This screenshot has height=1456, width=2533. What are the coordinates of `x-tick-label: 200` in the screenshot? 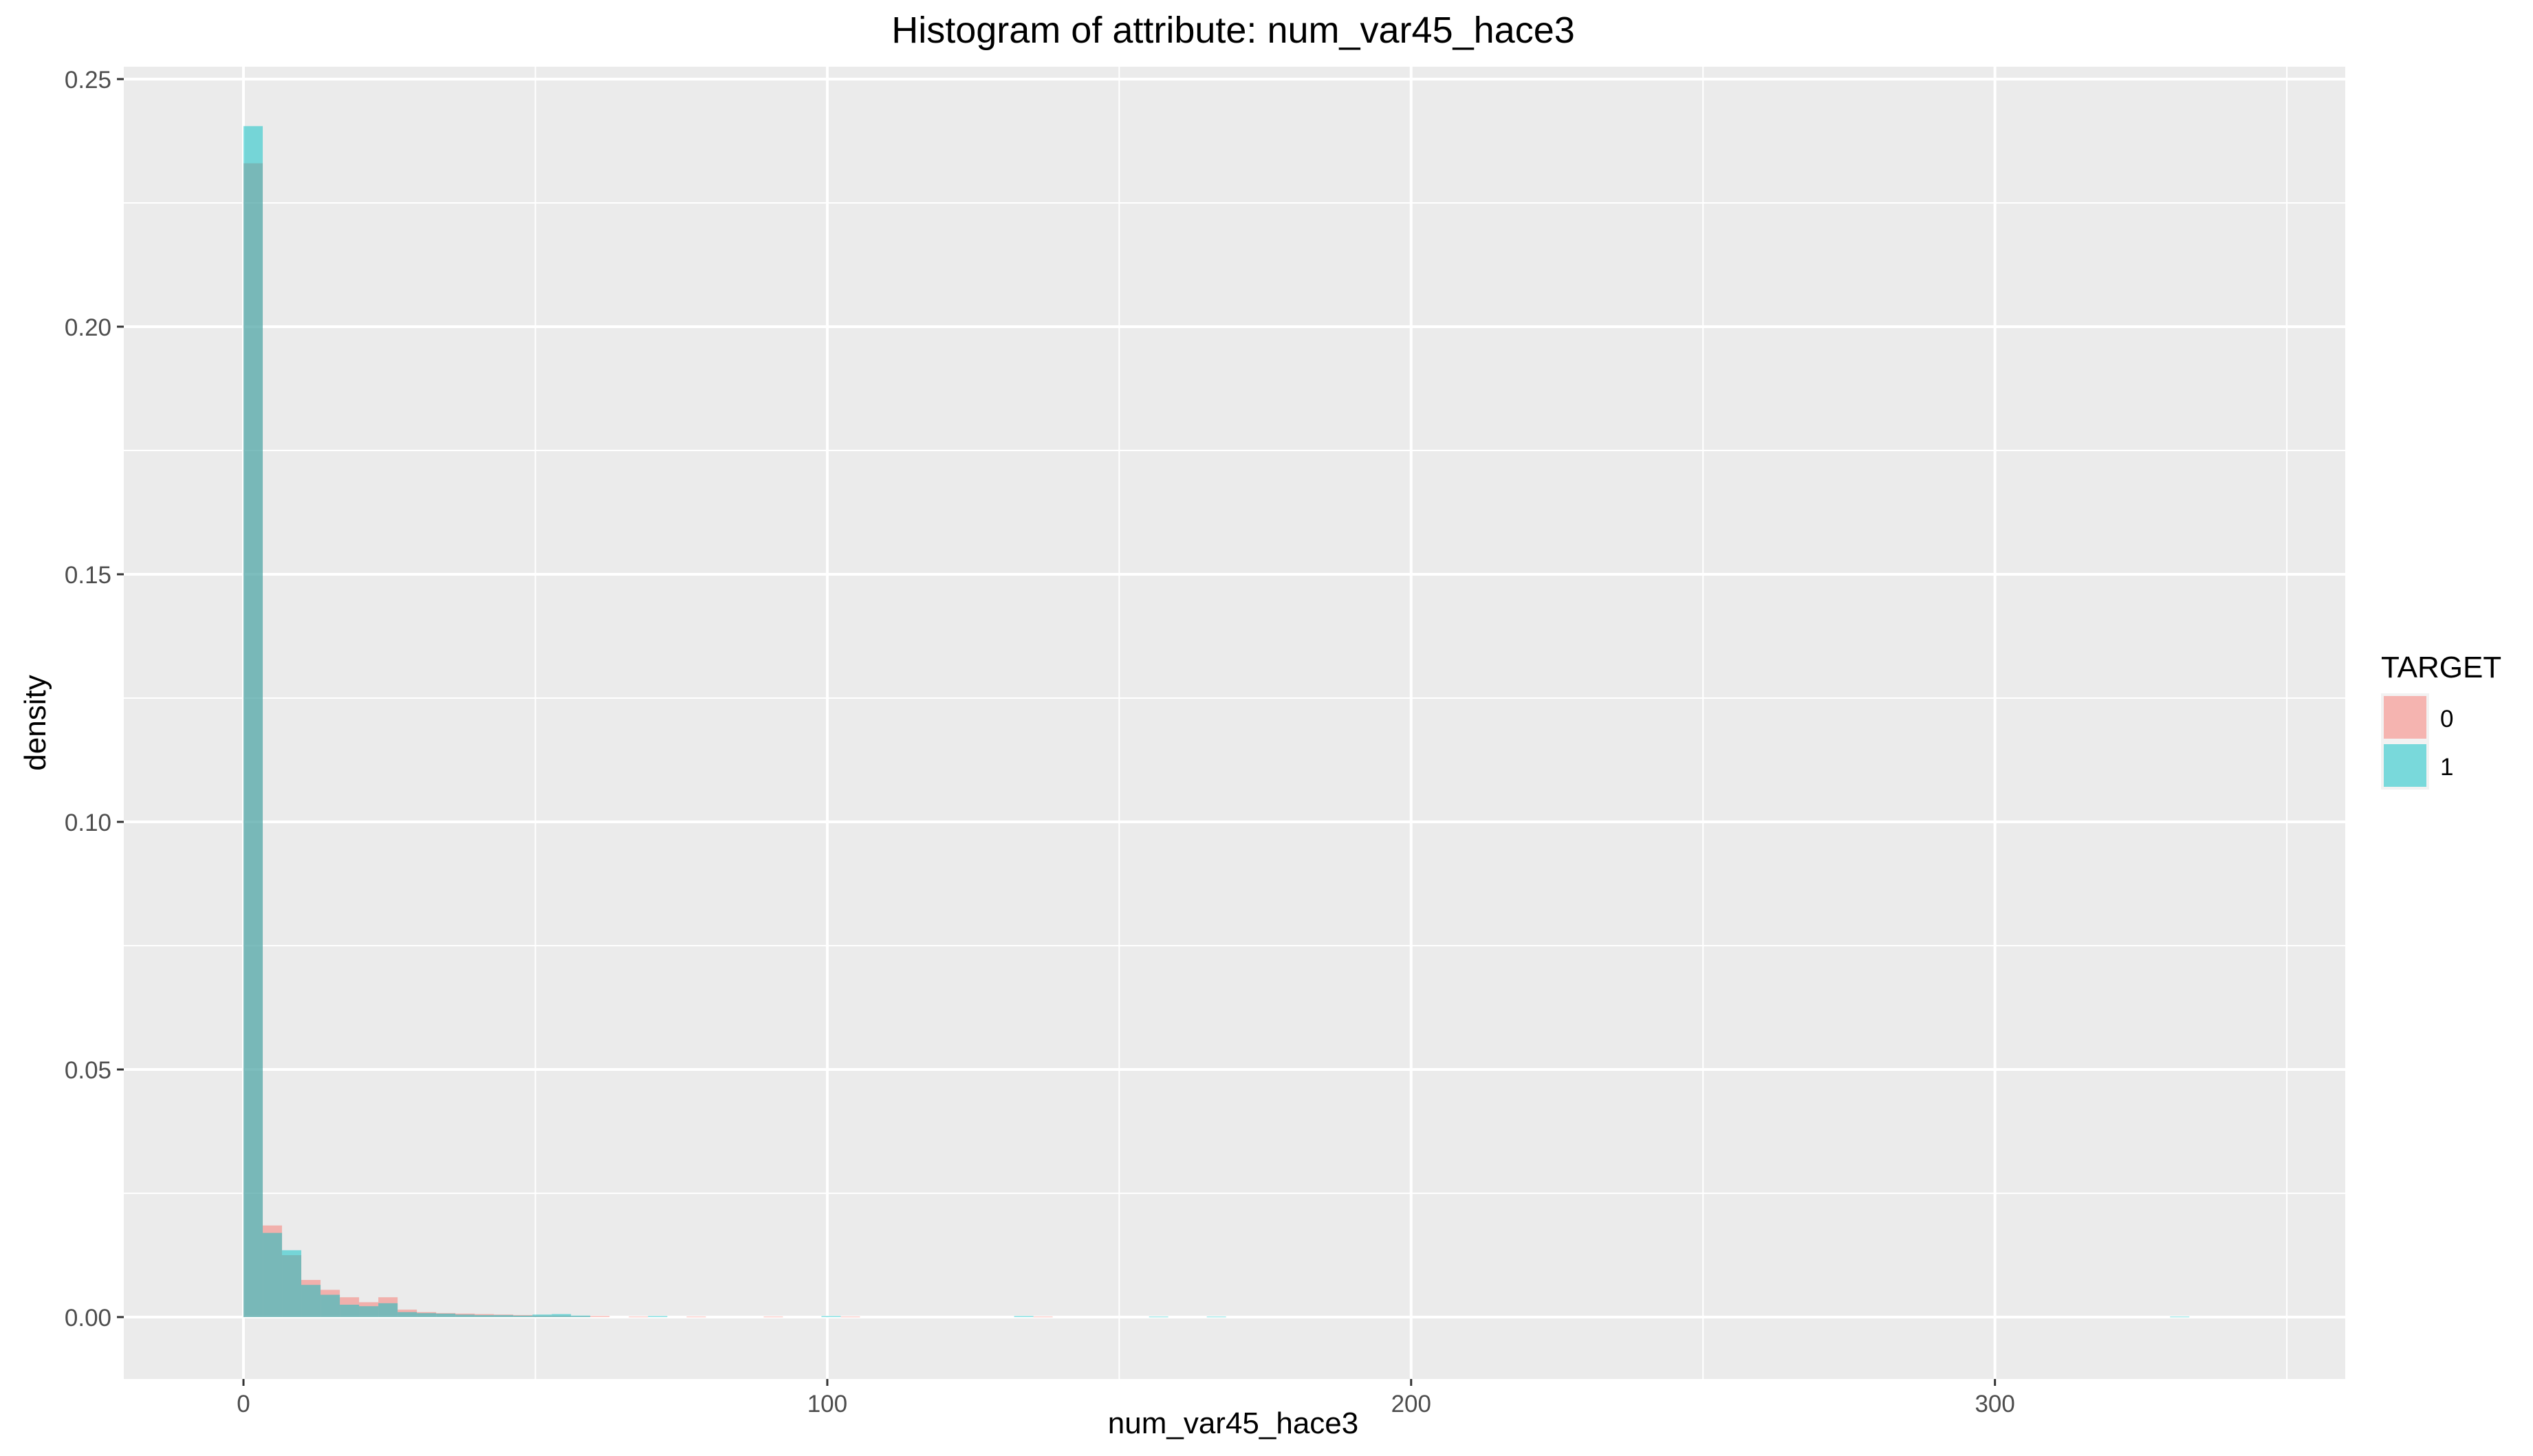 It's located at (1411, 1404).